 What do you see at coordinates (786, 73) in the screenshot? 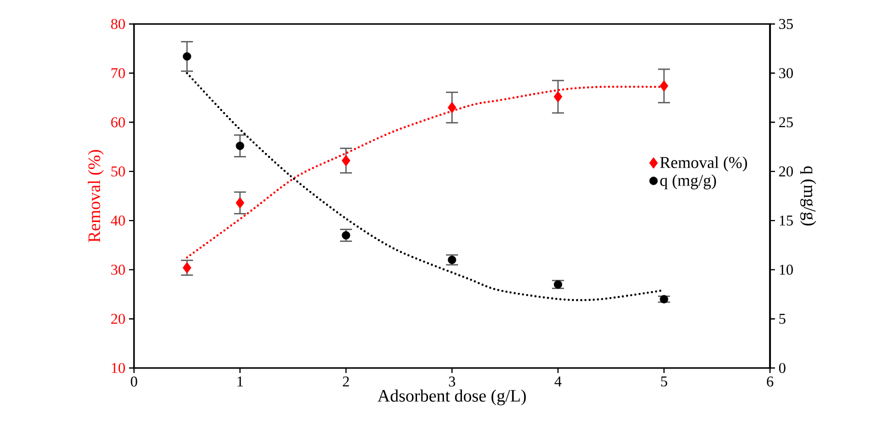
I see `y2-tick-label: 30` at bounding box center [786, 73].